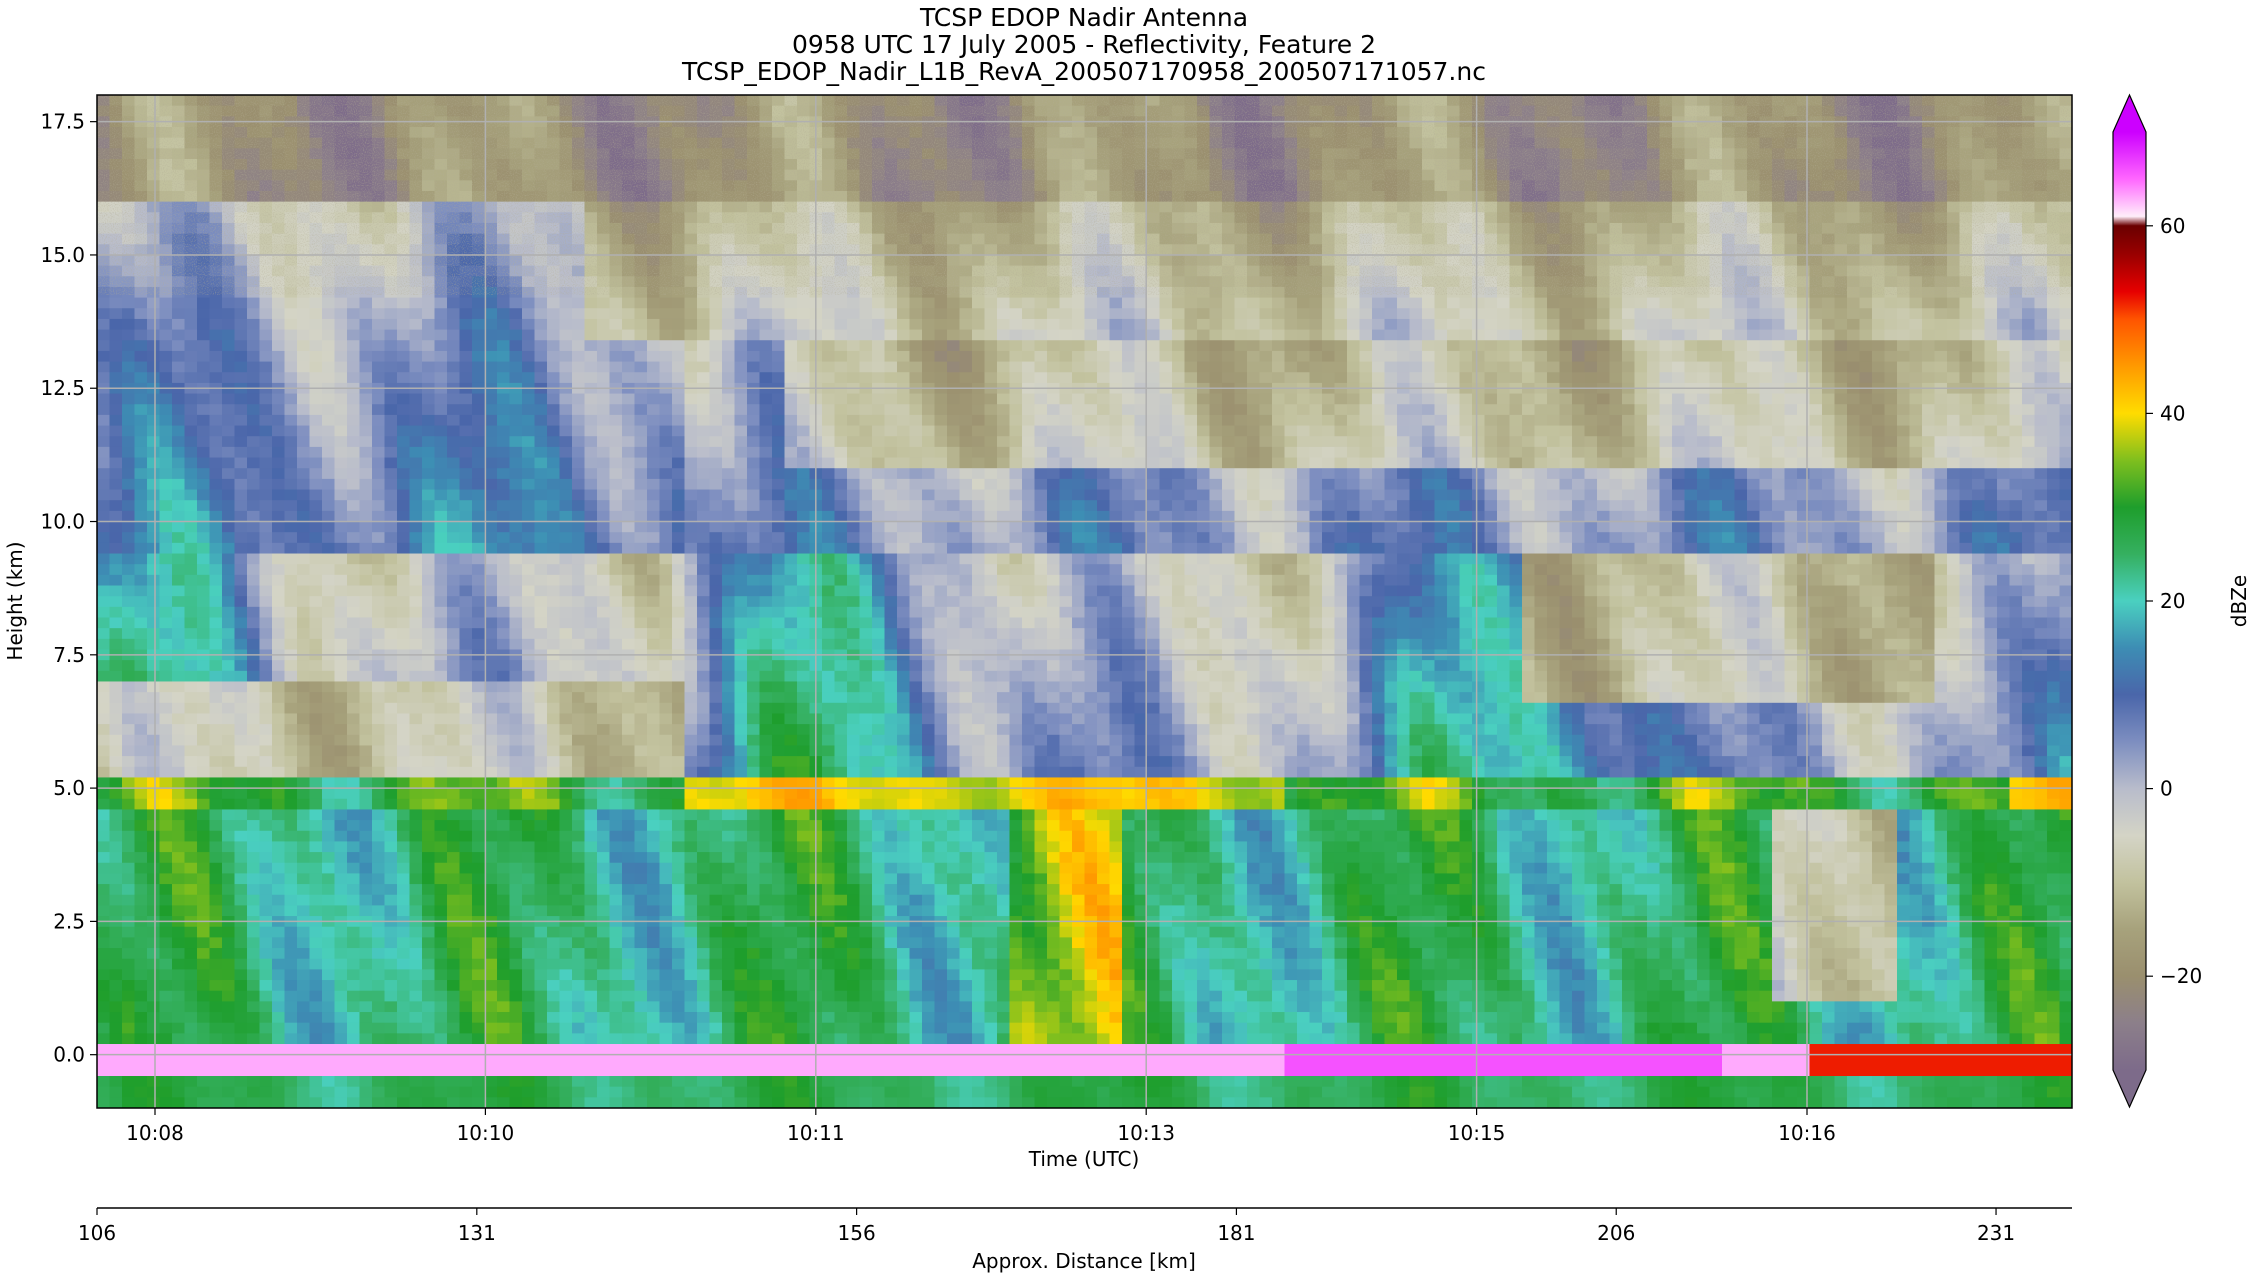 Image resolution: width=2250 pixels, height=1275 pixels. Describe the element at coordinates (69, 788) in the screenshot. I see `y-tick-label: 5.0` at that location.